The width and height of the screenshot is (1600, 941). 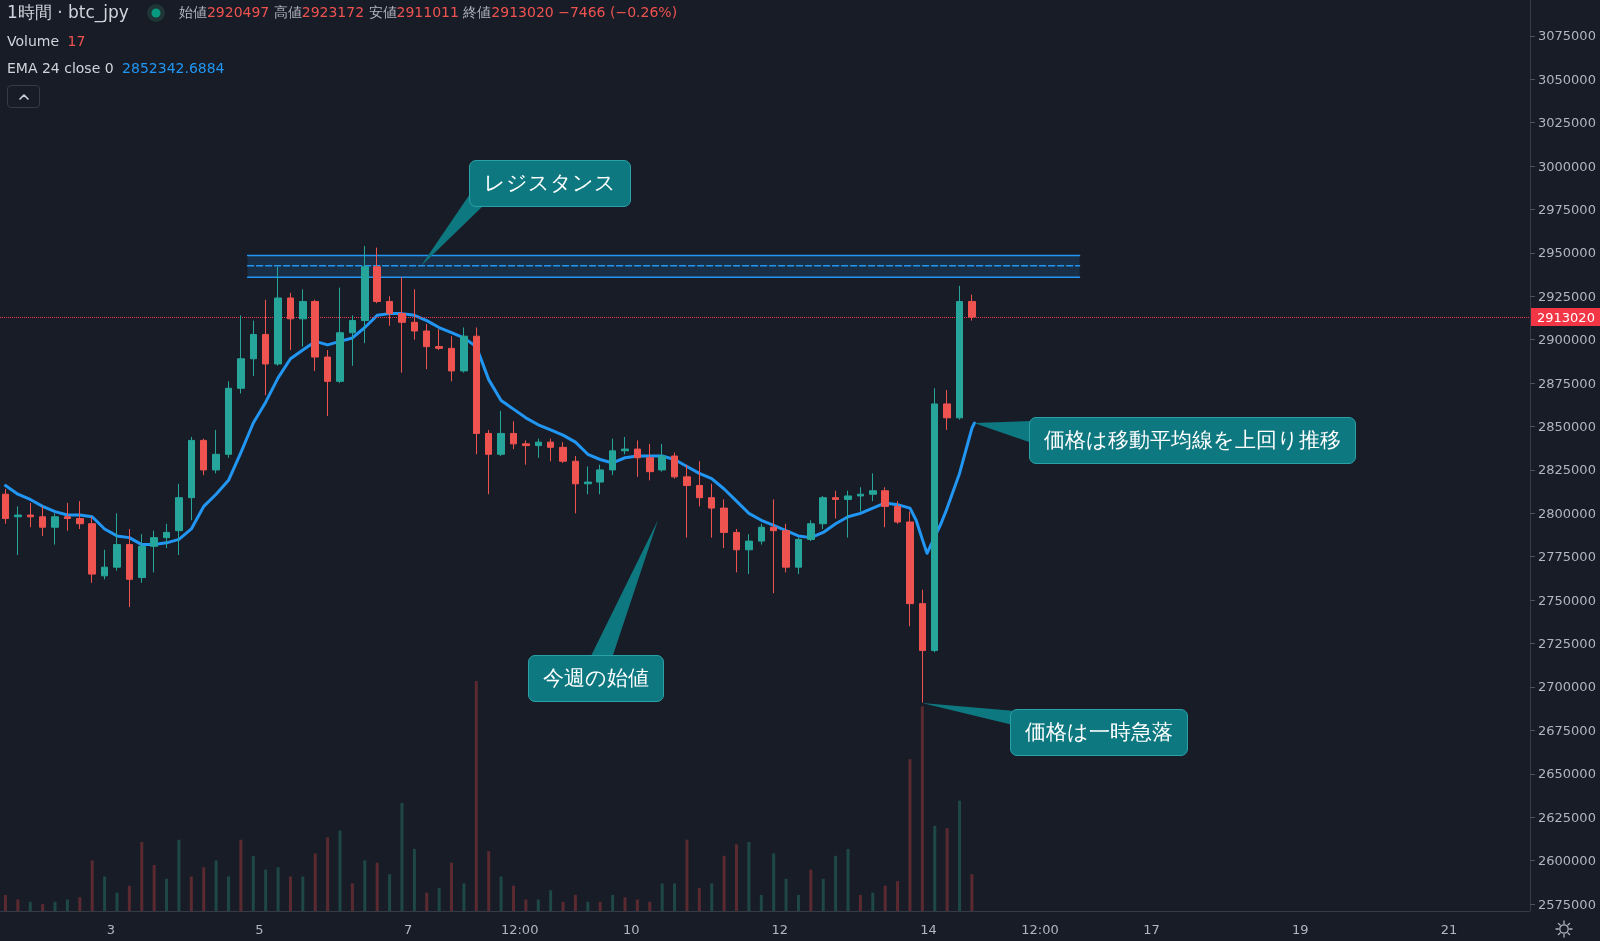 What do you see at coordinates (1151, 929) in the screenshot?
I see `x-tick-label: 17` at bounding box center [1151, 929].